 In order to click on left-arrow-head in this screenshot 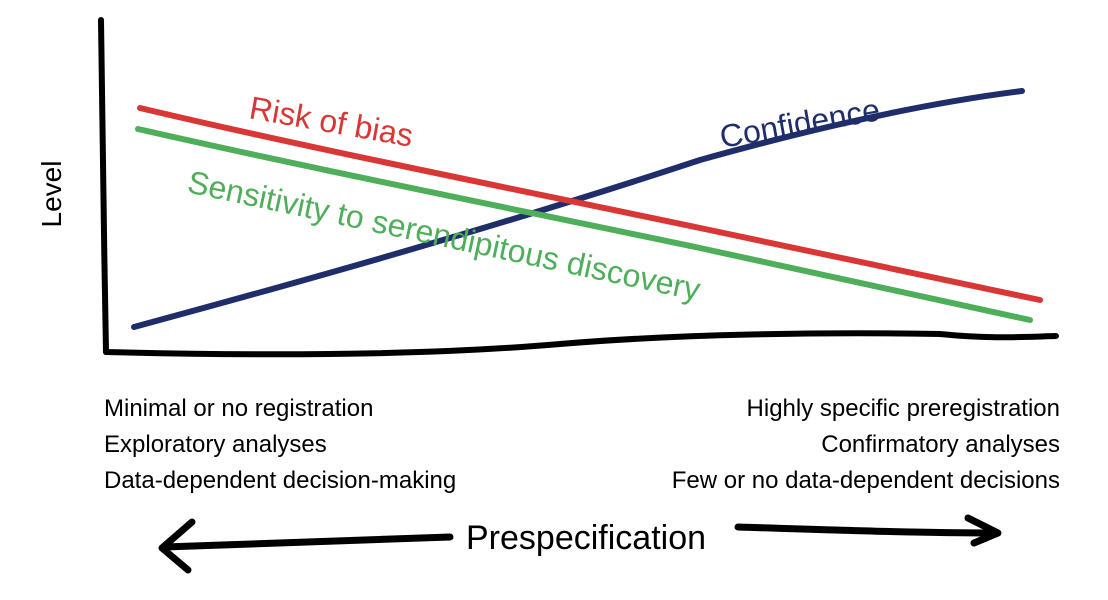, I will do `click(177, 546)`.